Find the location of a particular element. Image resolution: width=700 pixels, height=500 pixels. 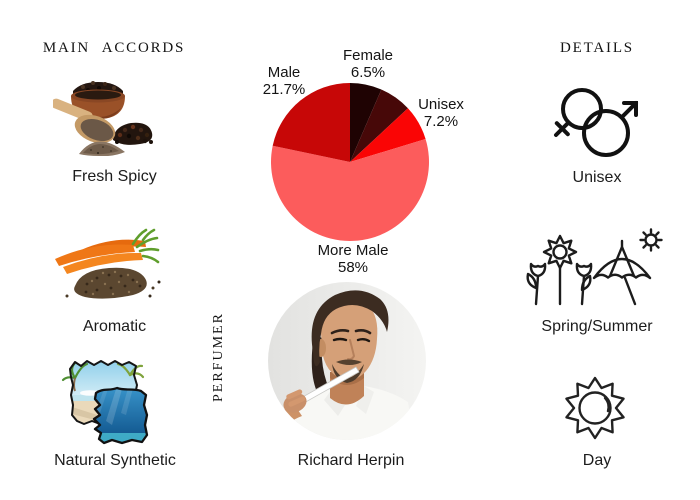

pie-label-female-name: Female is located at coordinates (368, 55).